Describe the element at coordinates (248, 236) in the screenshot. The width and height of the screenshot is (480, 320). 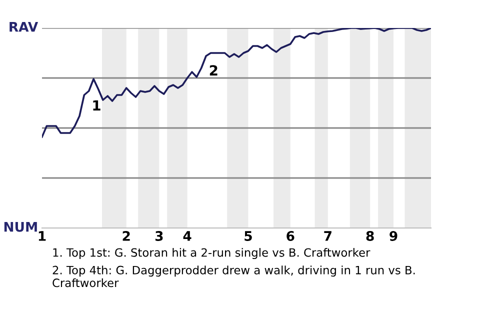
I see `x-tick-label: 5` at that location.